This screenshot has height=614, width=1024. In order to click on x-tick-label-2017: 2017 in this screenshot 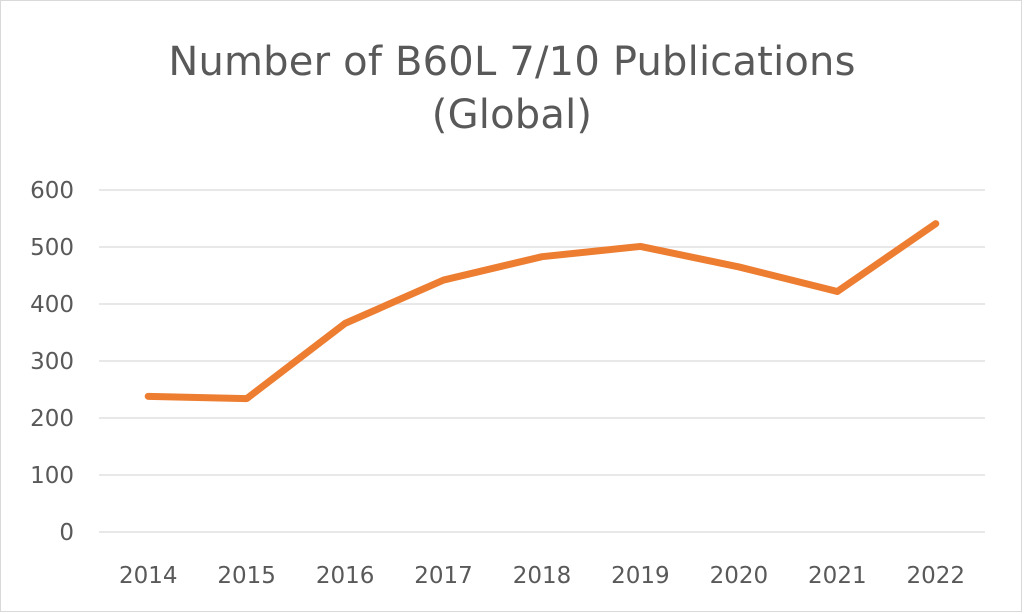, I will do `click(443, 576)`.